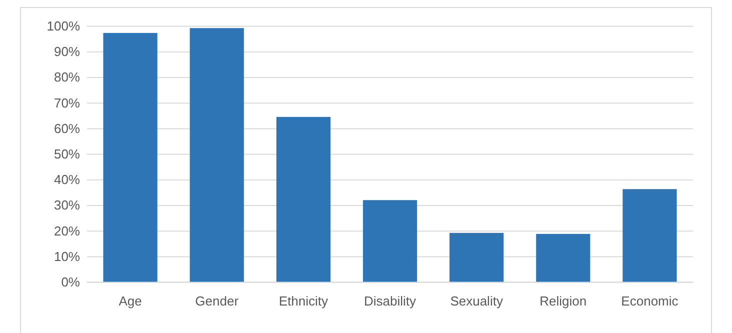  Describe the element at coordinates (130, 301) in the screenshot. I see `x-tick-label: Age` at that location.